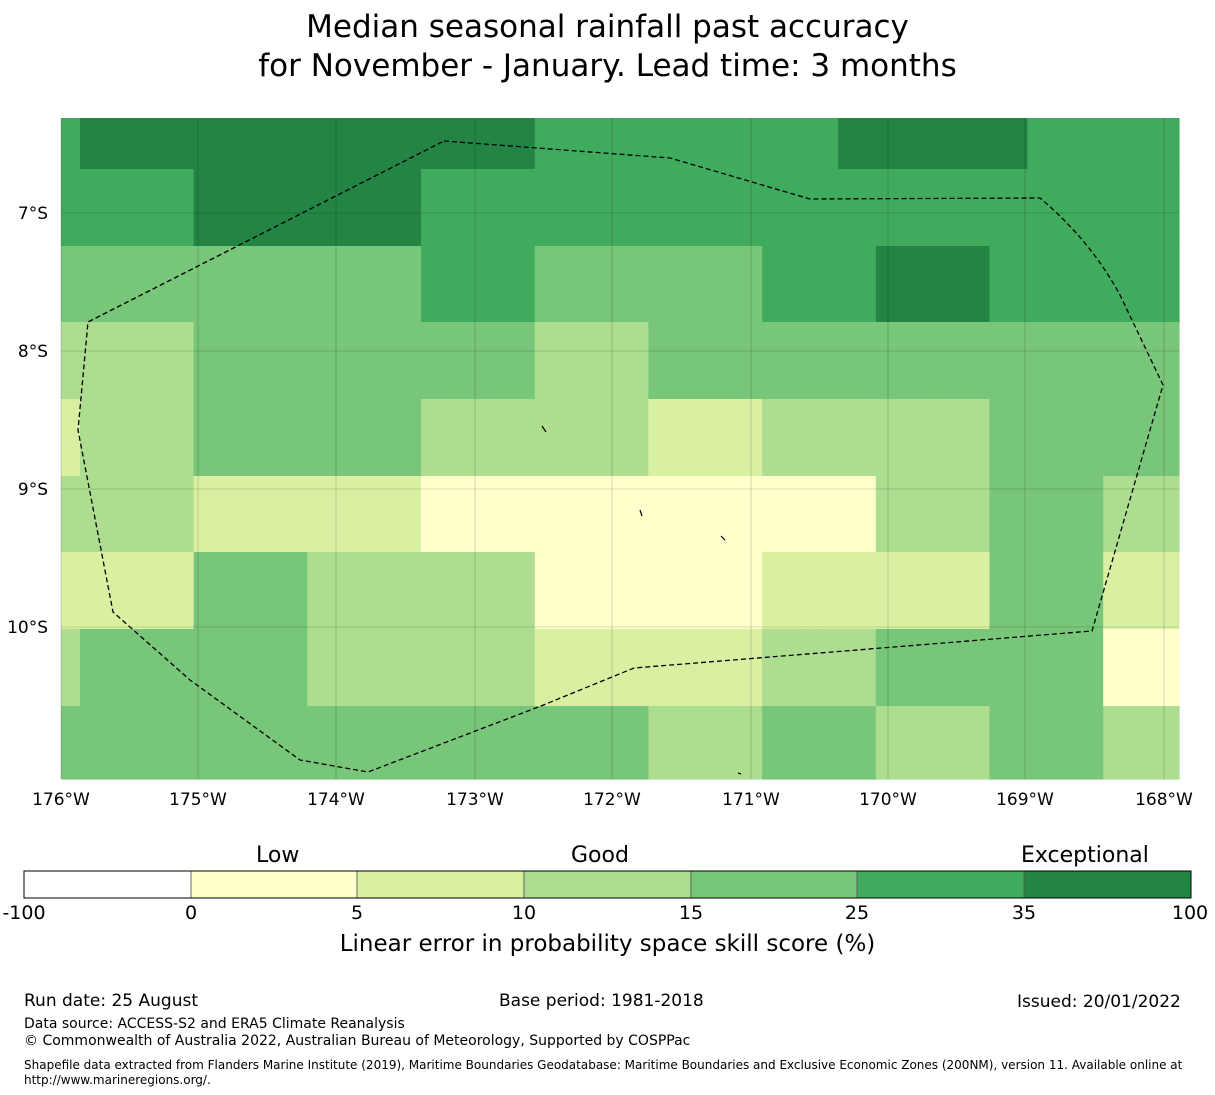  What do you see at coordinates (723, 538) in the screenshot?
I see `island-shape` at bounding box center [723, 538].